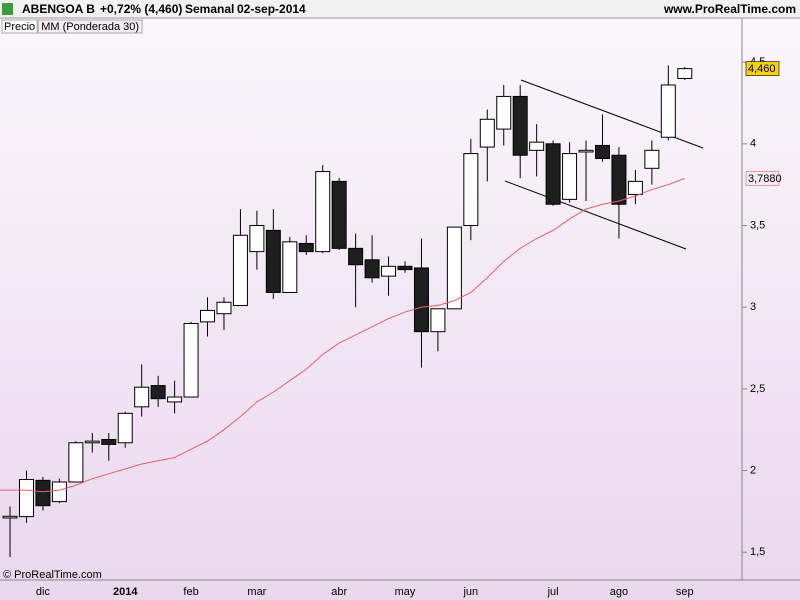  Describe the element at coordinates (729, 9) in the screenshot. I see `site: www.ProRealTime.com` at that location.